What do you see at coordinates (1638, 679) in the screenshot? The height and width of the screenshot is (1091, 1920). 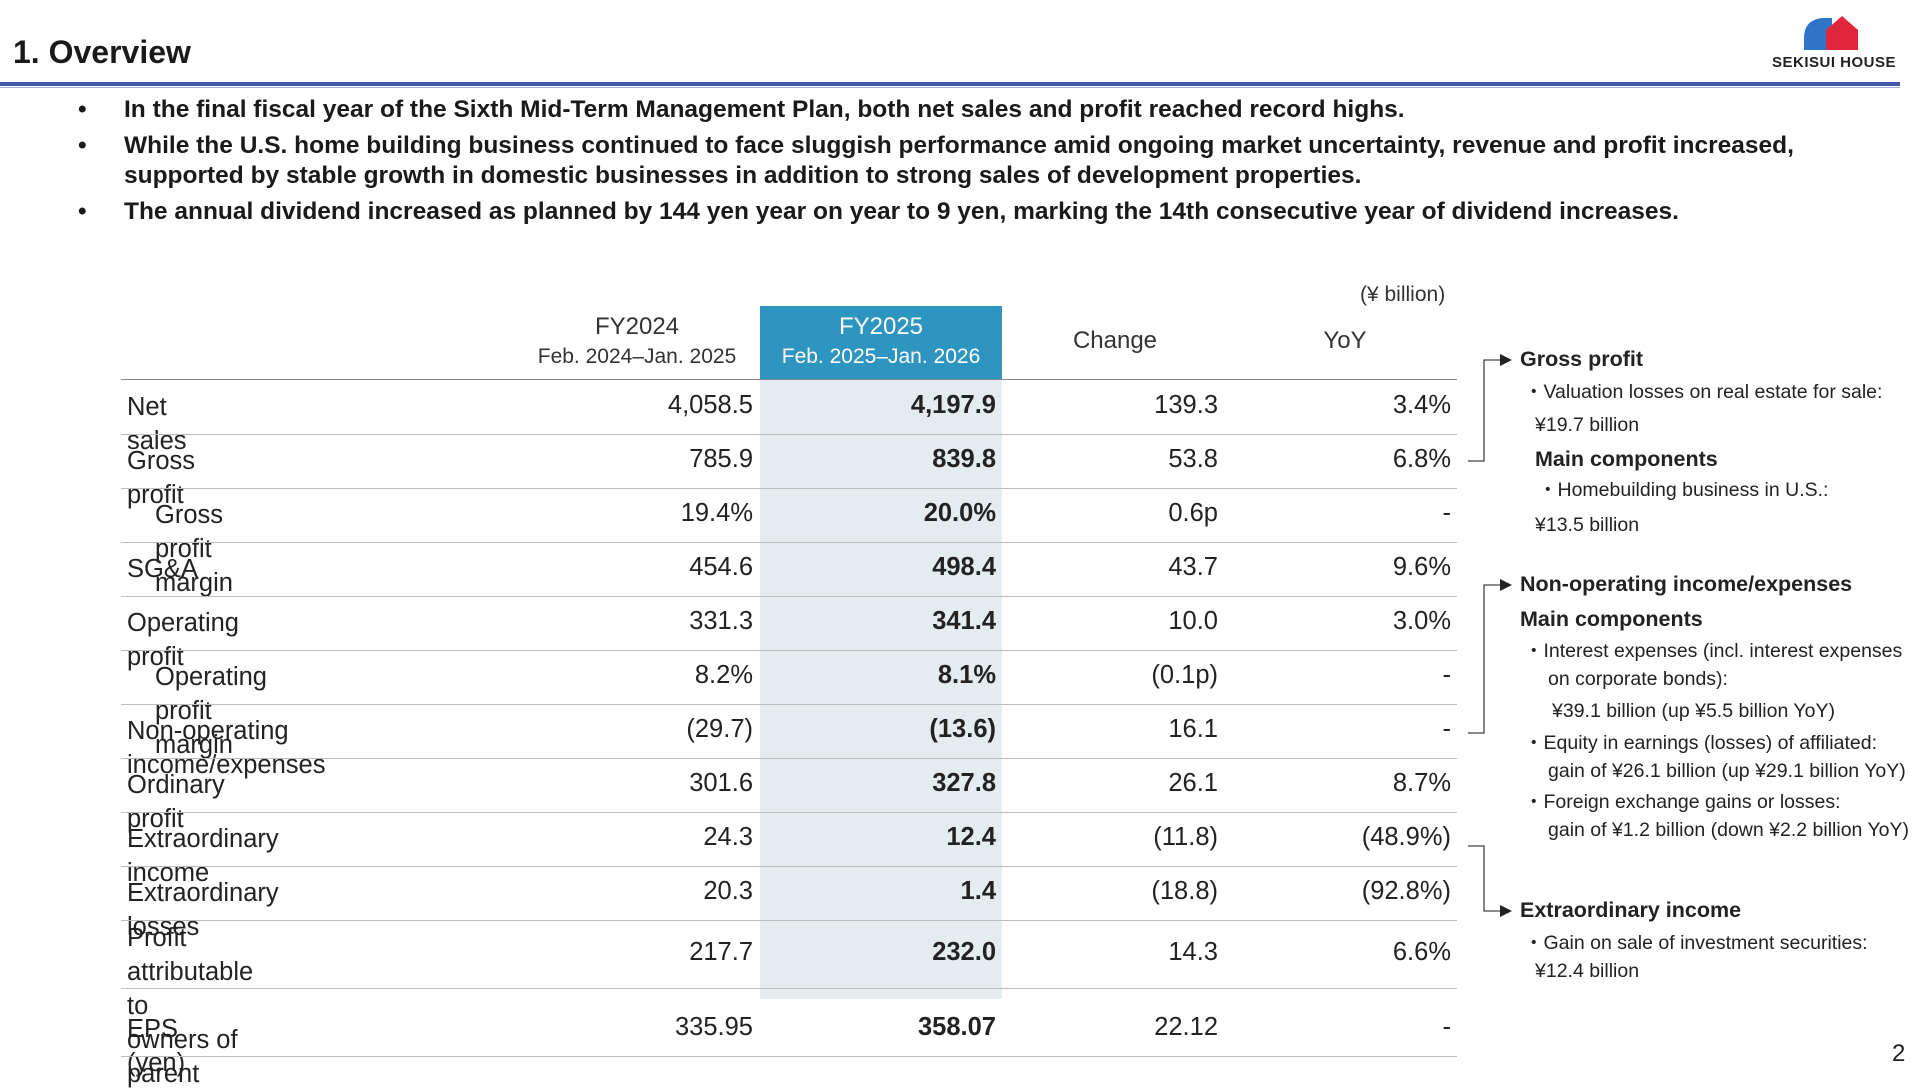 I see `note-text: on corporate bonds):` at bounding box center [1638, 679].